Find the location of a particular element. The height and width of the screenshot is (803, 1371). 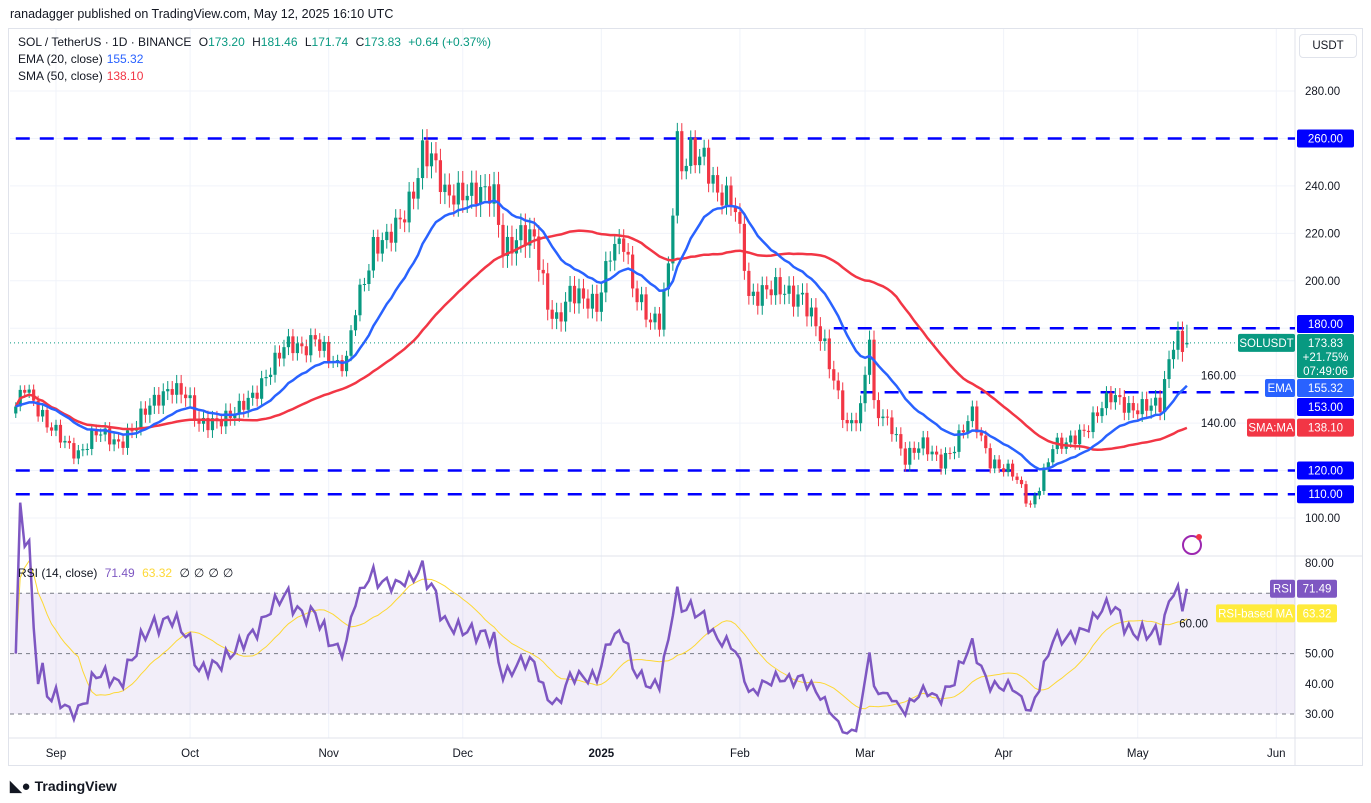

tradingview-logo: ◣● TradingView is located at coordinates (63, 786).